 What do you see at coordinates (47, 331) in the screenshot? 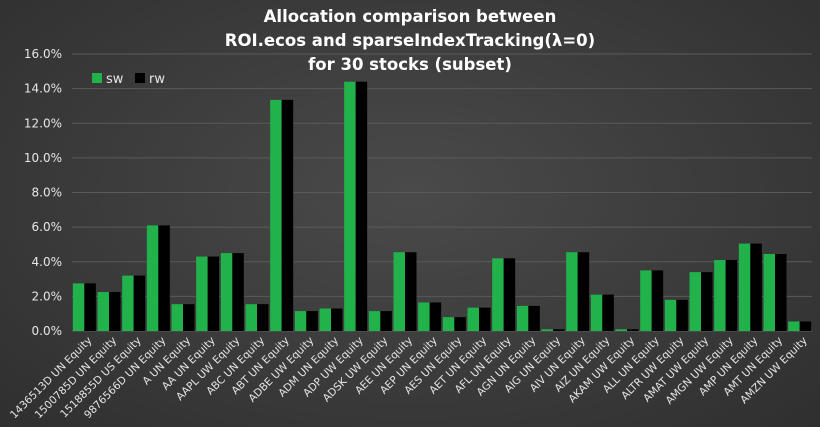
I see `y-tick-label: 0.0%` at bounding box center [47, 331].